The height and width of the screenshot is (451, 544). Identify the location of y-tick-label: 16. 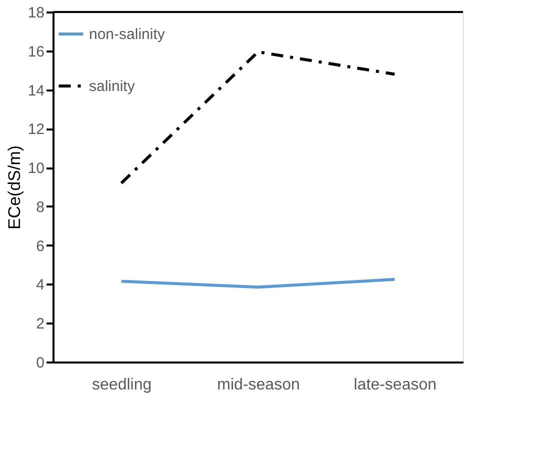
(36, 51).